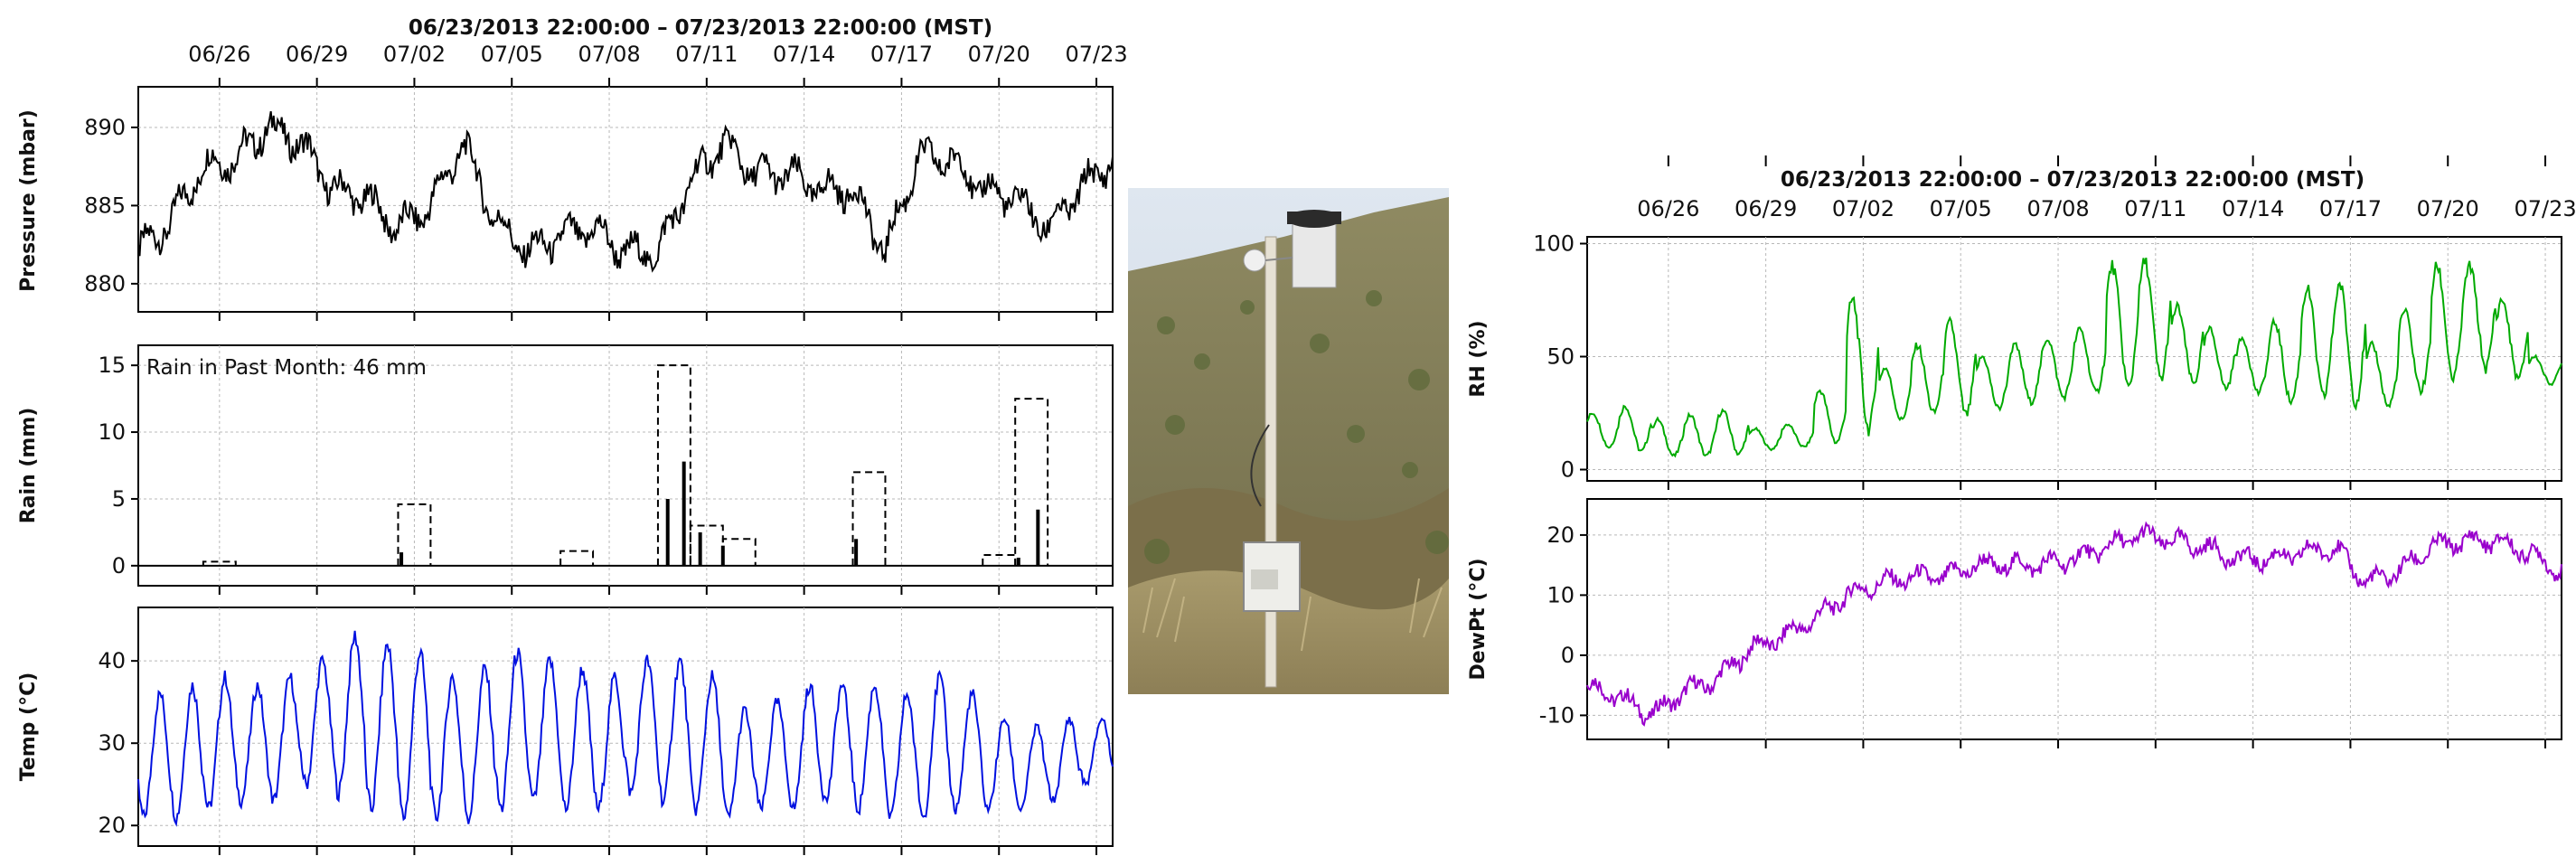 This screenshot has width=2576, height=856. I want to click on y-tick-label: 885, so click(105, 205).